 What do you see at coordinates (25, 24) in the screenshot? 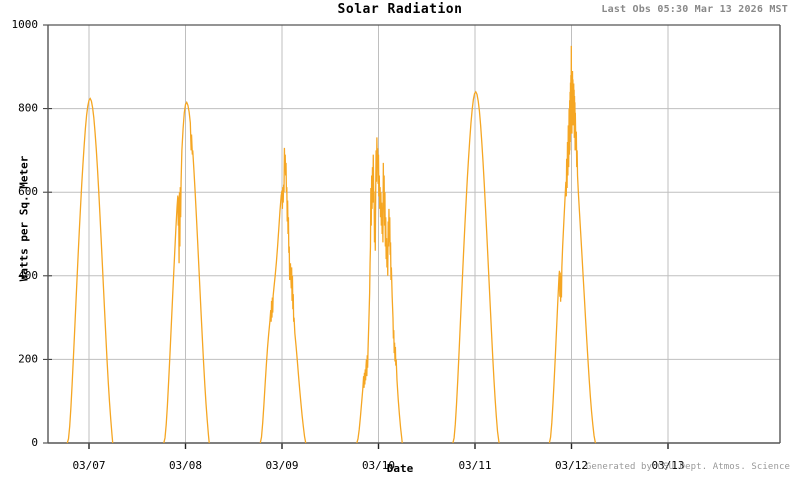
I see `y-tick-label: 1000` at bounding box center [25, 24].